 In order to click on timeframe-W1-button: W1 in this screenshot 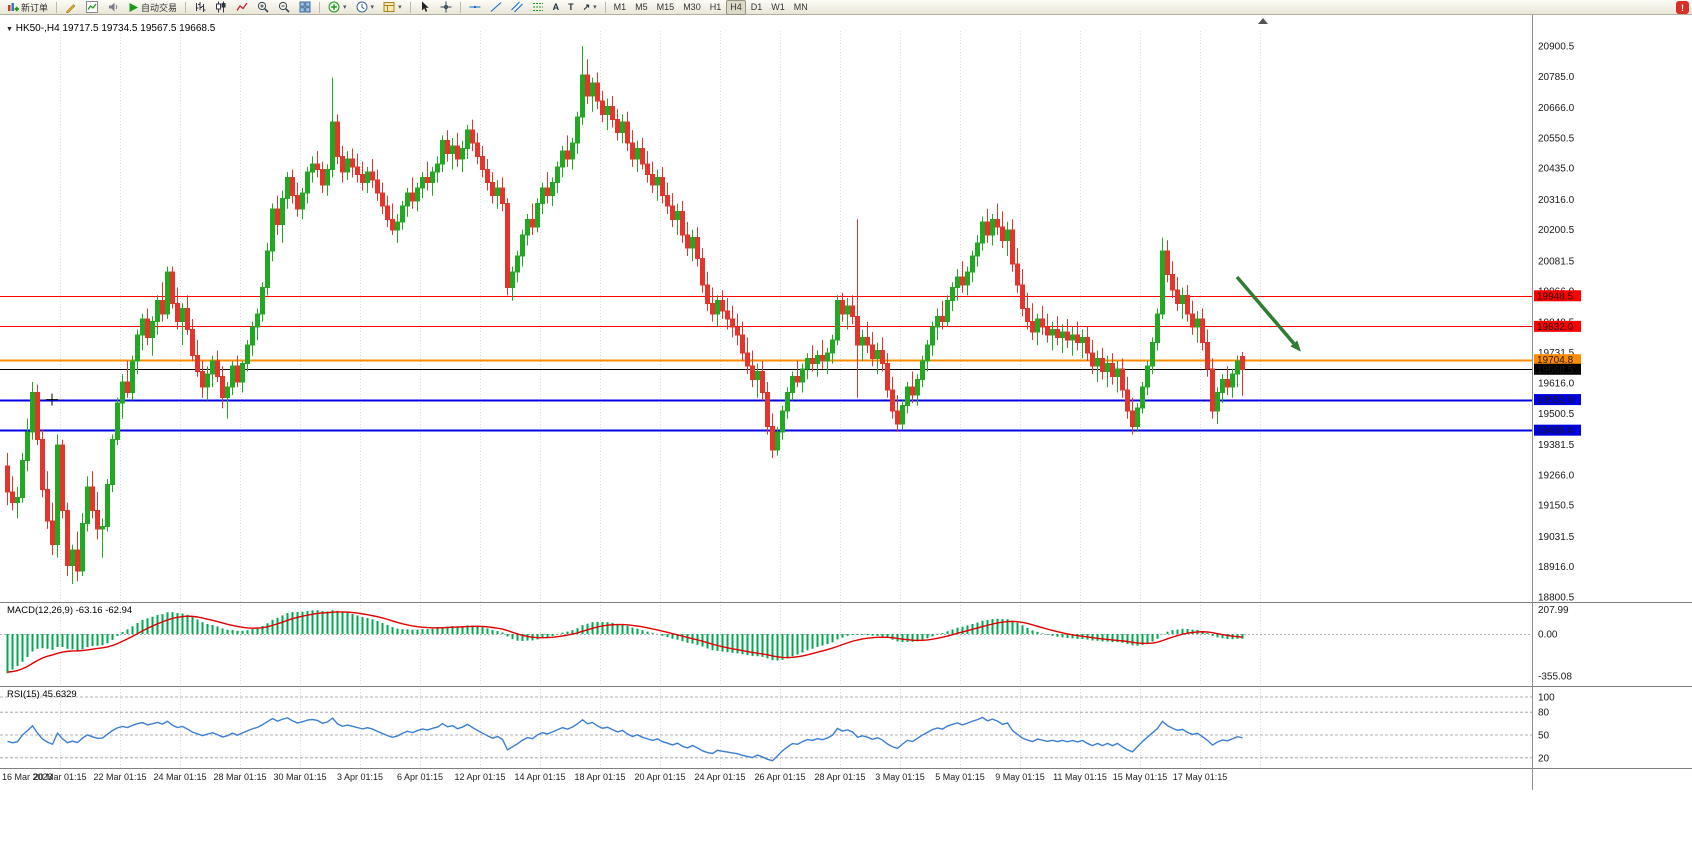, I will do `click(778, 7)`.